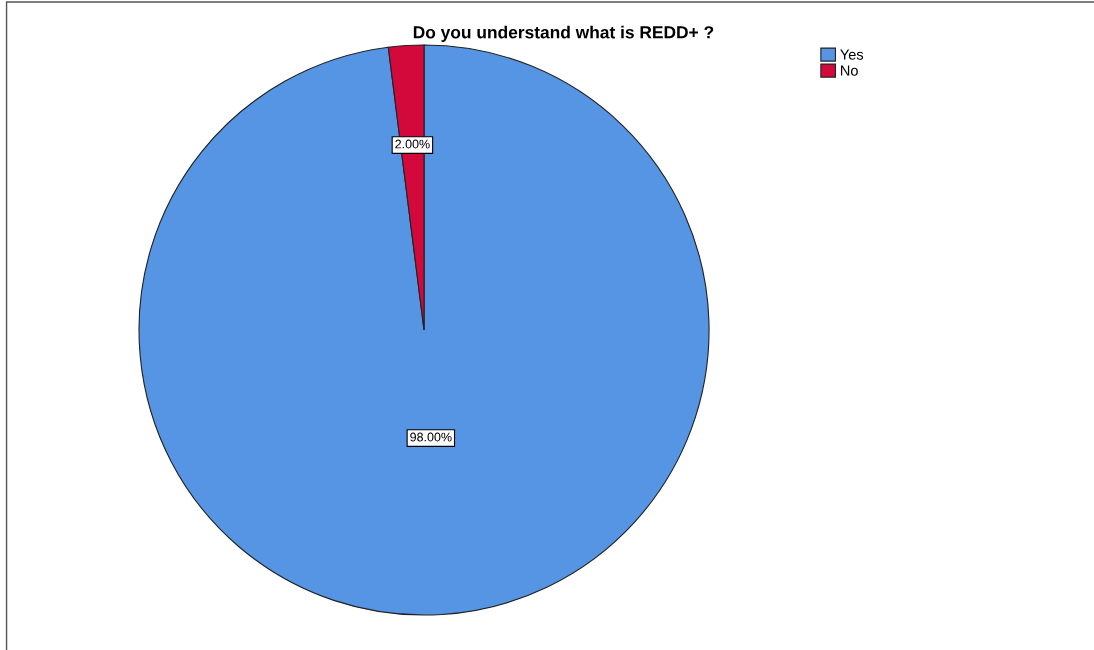  Describe the element at coordinates (431, 437) in the screenshot. I see `data-label: 98.00%` at that location.